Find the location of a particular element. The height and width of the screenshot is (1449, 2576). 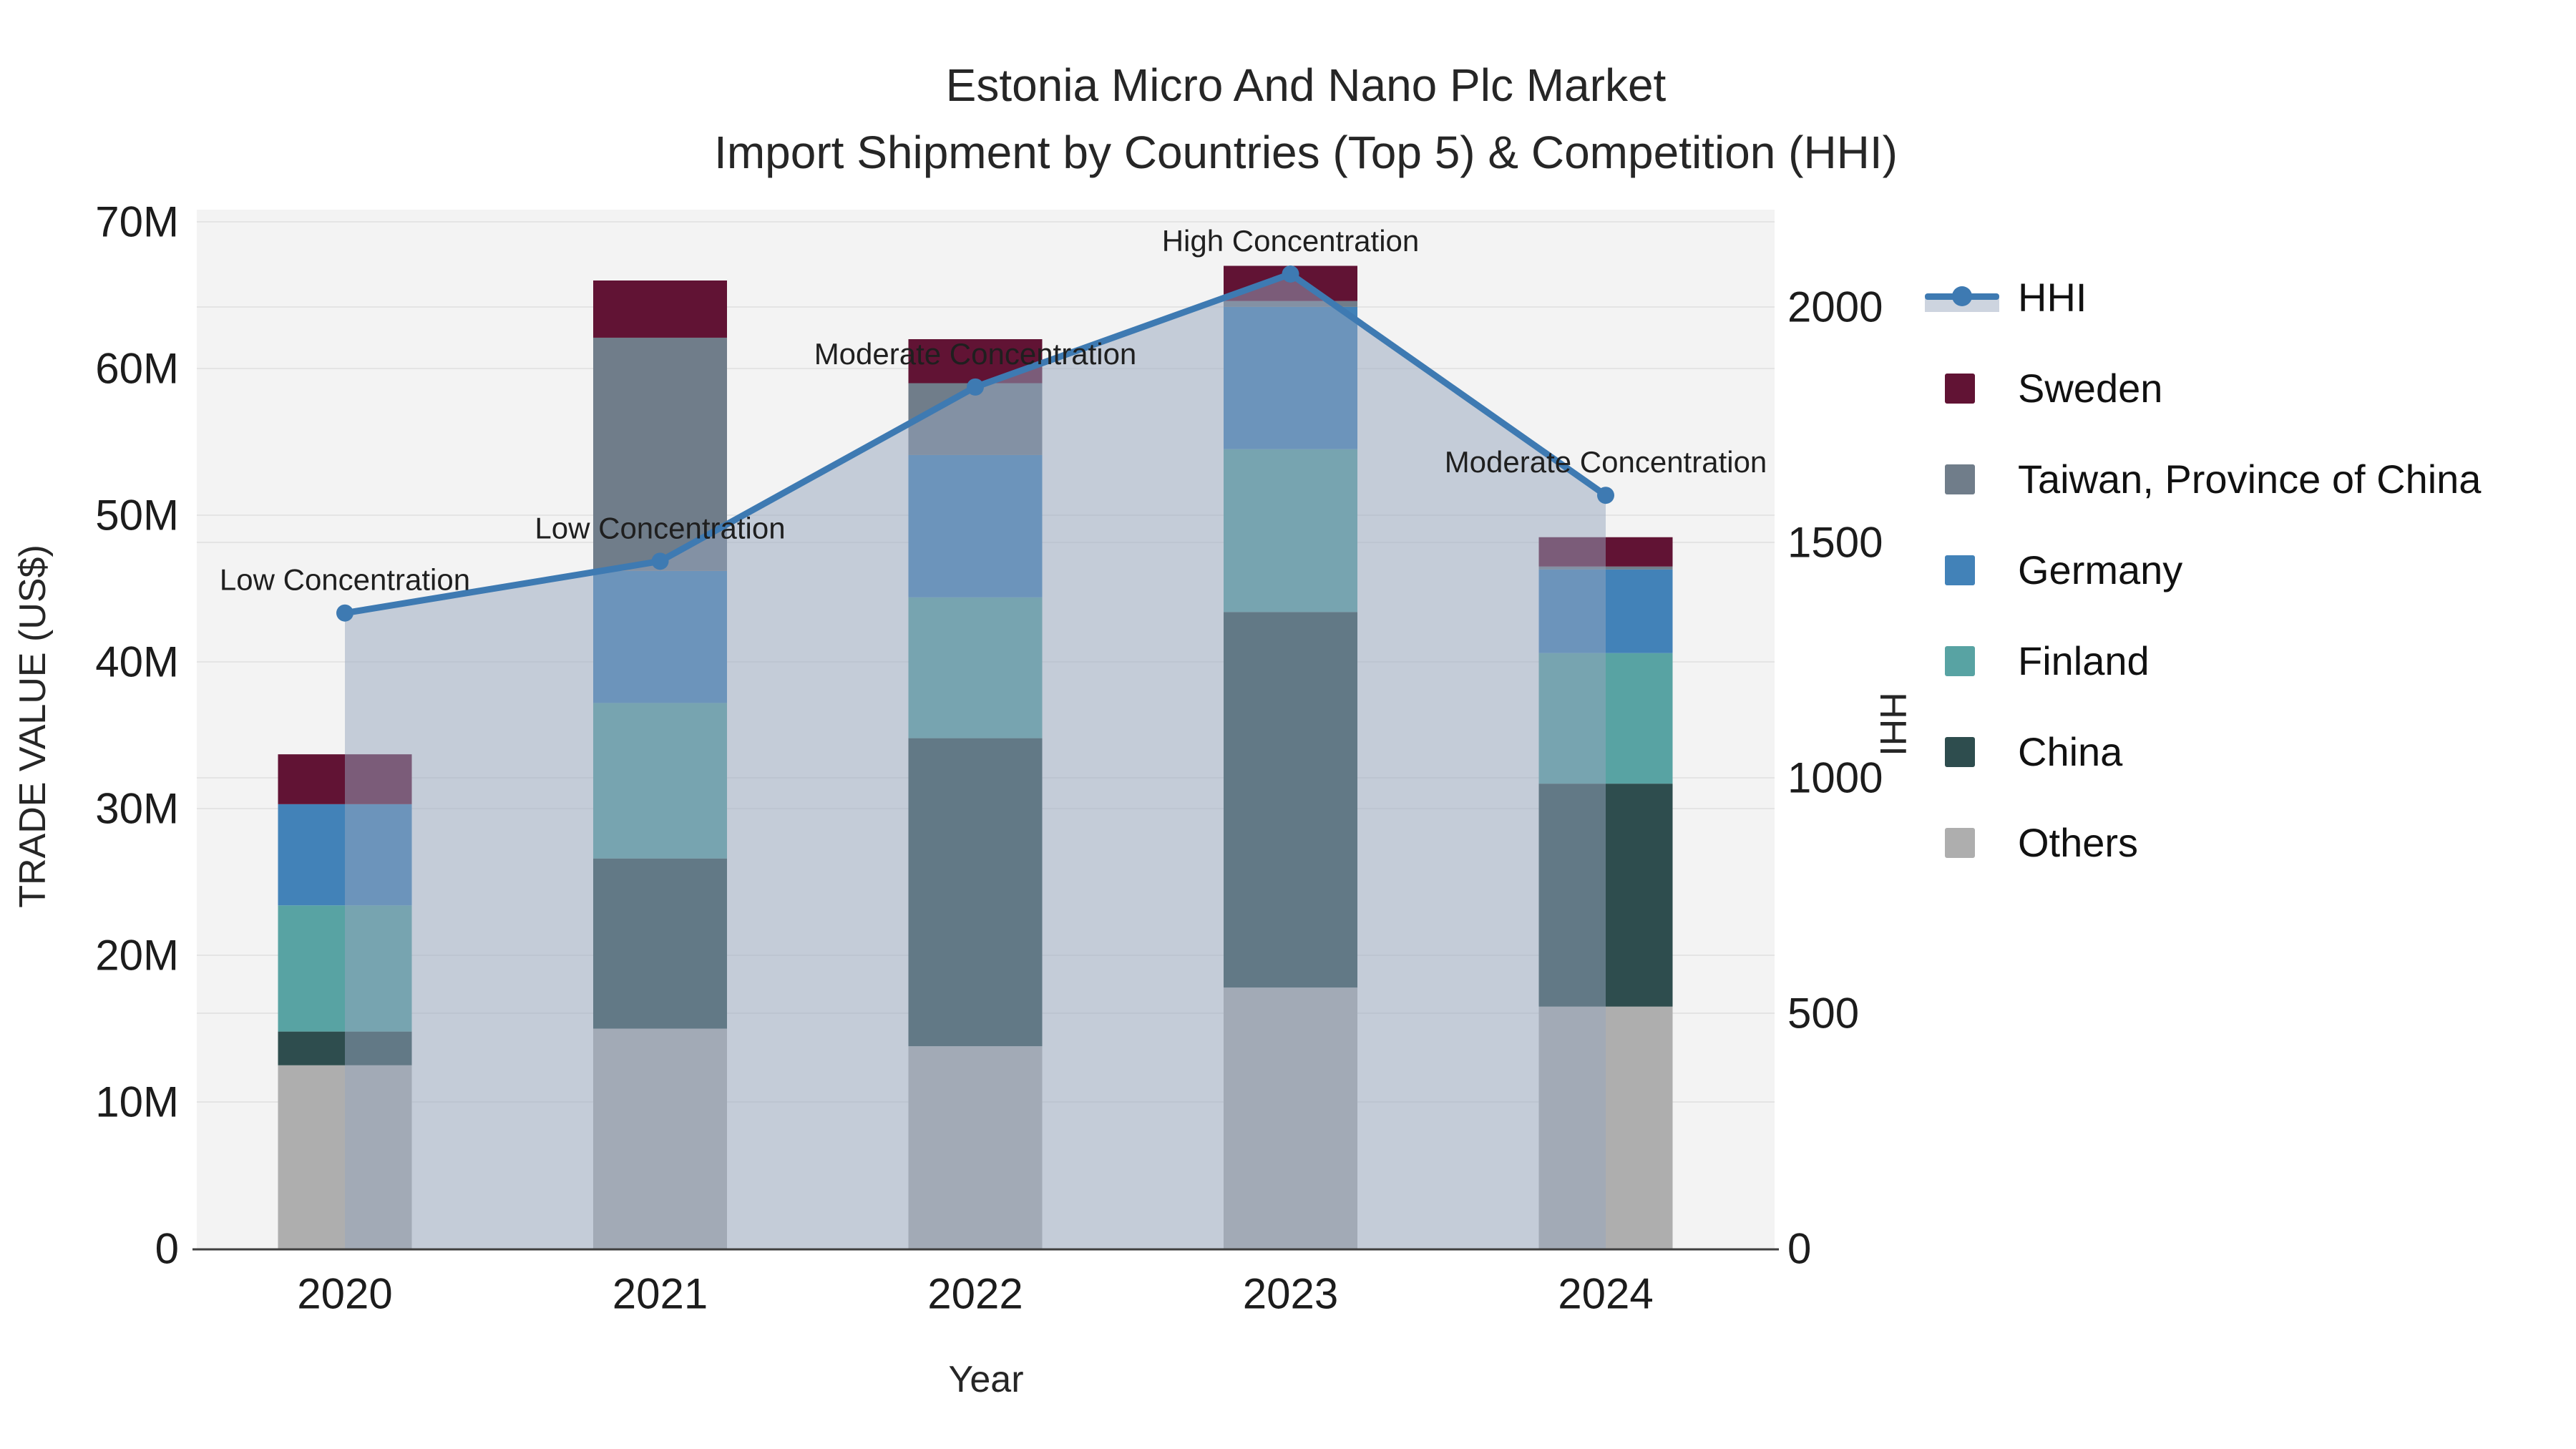

legend-item-others: Others is located at coordinates (2203, 842).